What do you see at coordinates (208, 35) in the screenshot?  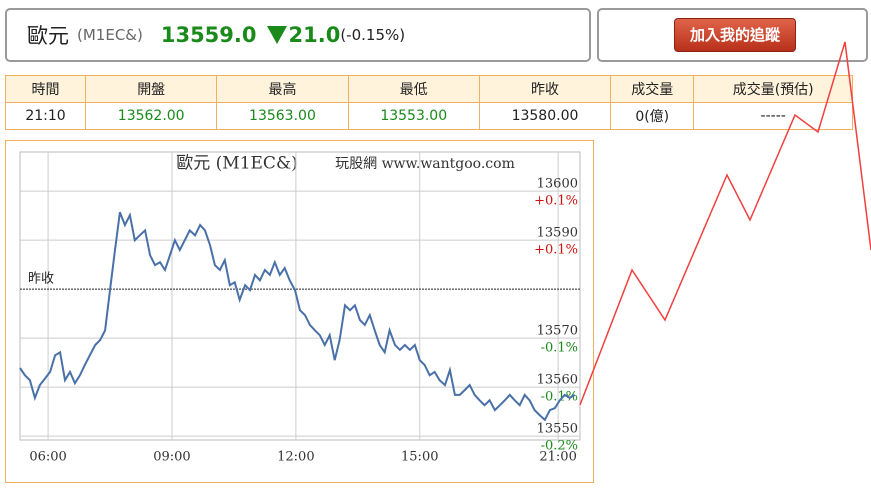 I see `last-price: 13559.0` at bounding box center [208, 35].